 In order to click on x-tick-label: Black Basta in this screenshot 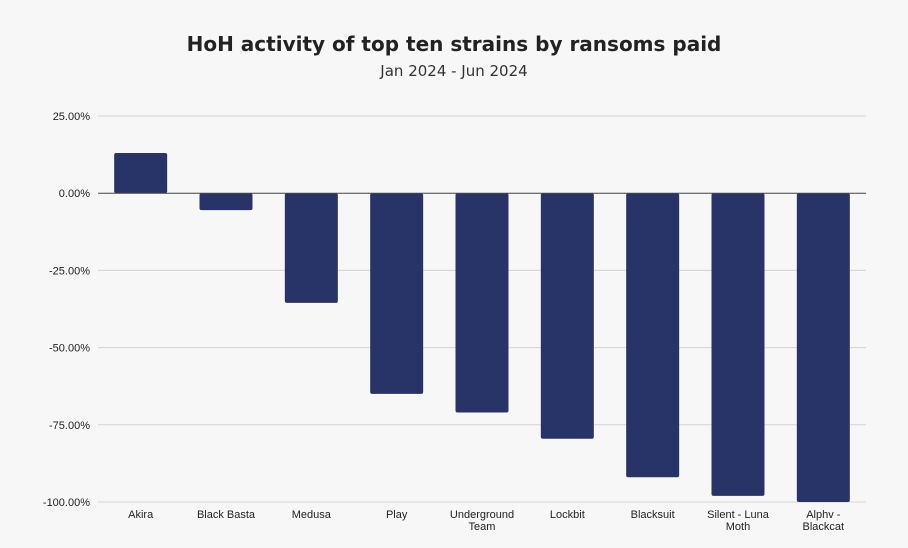, I will do `click(226, 515)`.